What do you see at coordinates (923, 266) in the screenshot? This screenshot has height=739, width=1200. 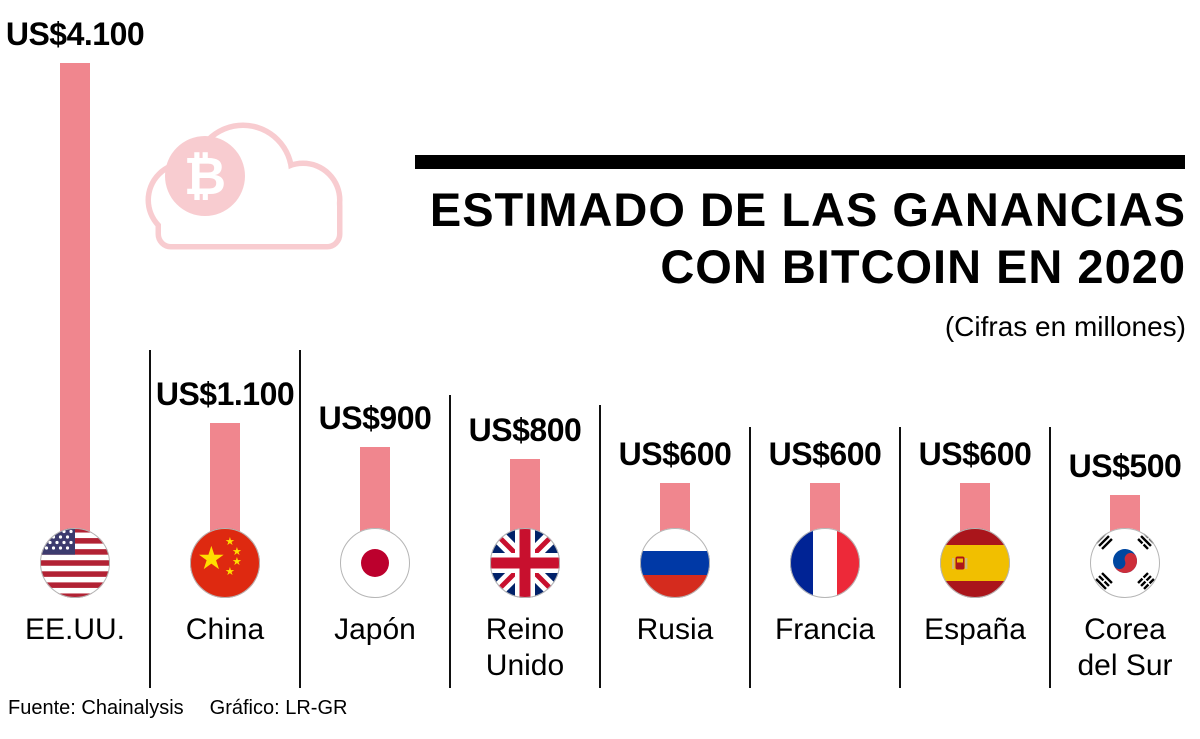 I see `page-title-line2: CON BITCOIN EN 2020` at bounding box center [923, 266].